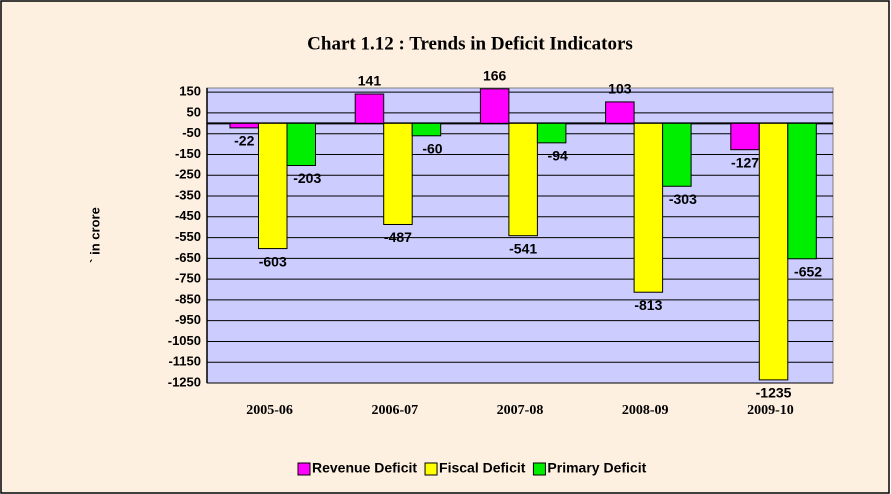 The image size is (891, 494). Describe the element at coordinates (745, 162) in the screenshot. I see `data-label: -127` at that location.